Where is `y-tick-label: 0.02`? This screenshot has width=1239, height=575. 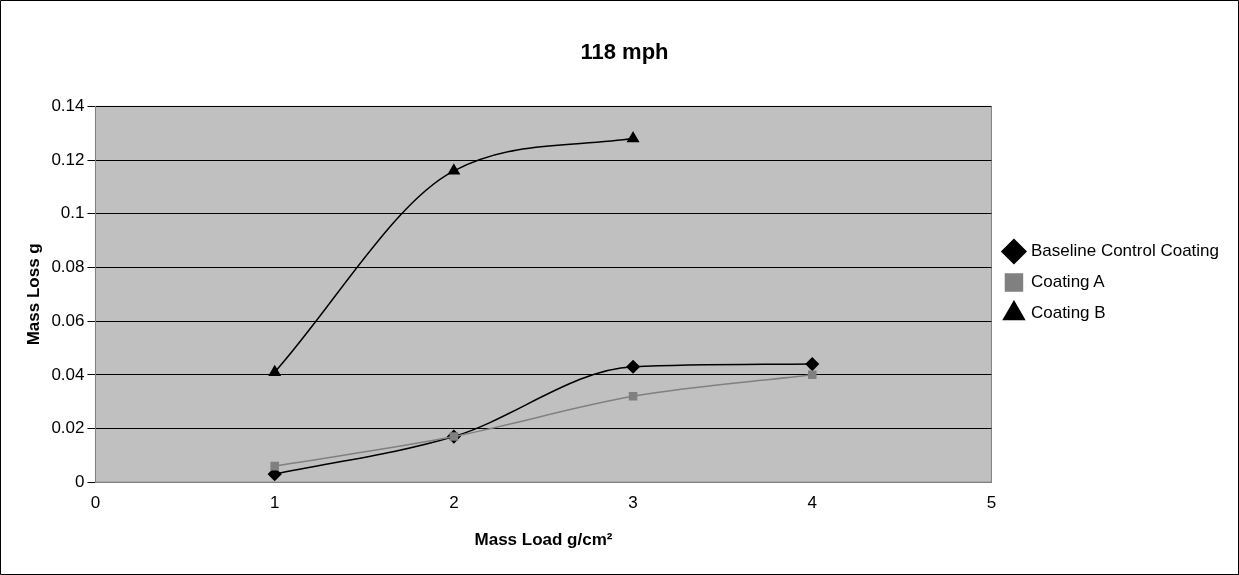 y-tick-label: 0.02 is located at coordinates (68, 428).